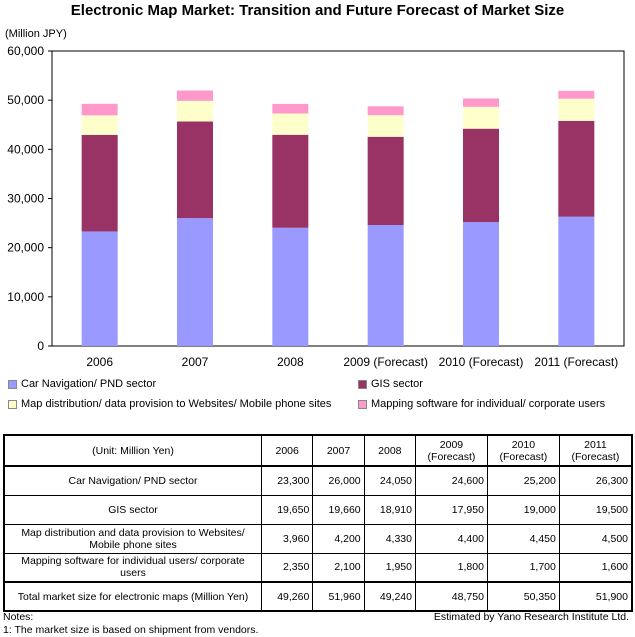 The height and width of the screenshot is (637, 635). I want to click on year-header: 2007, so click(338, 450).